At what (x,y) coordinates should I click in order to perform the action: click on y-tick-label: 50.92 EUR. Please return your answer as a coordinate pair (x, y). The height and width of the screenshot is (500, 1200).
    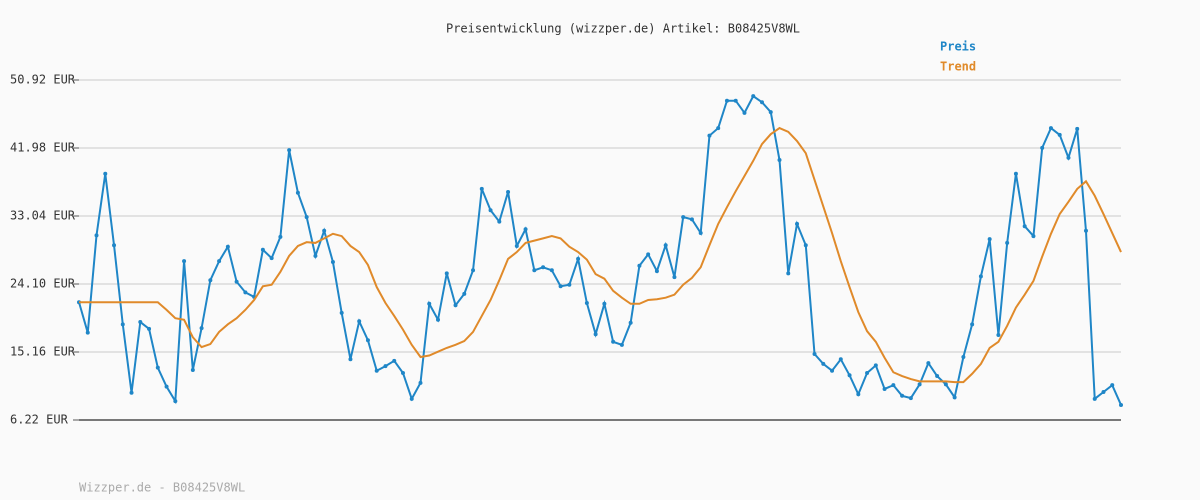
    Looking at the image, I should click on (43, 80).